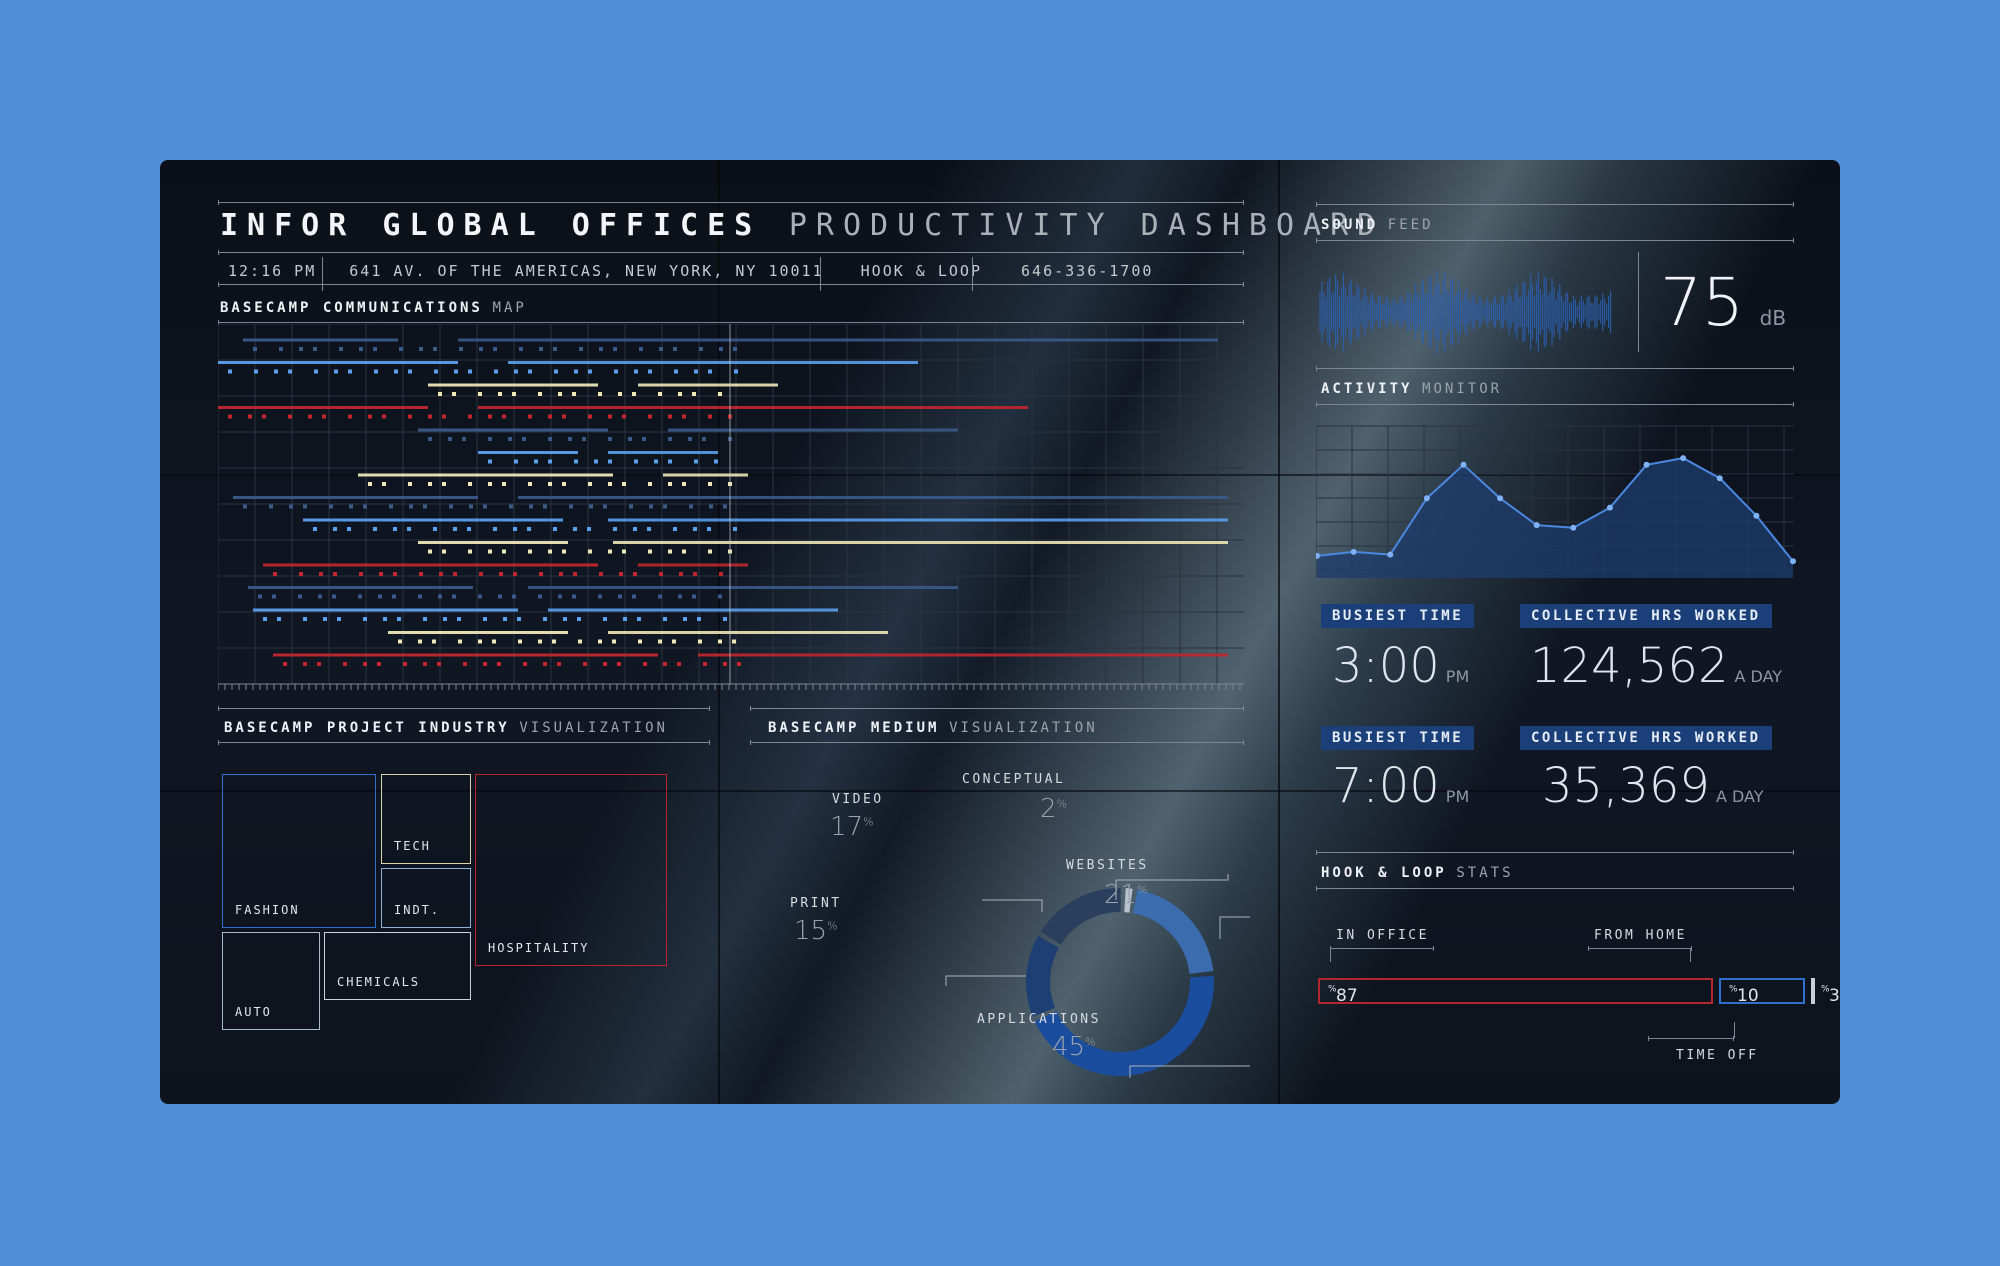  I want to click on callout-print-label: PRINT, so click(816, 903).